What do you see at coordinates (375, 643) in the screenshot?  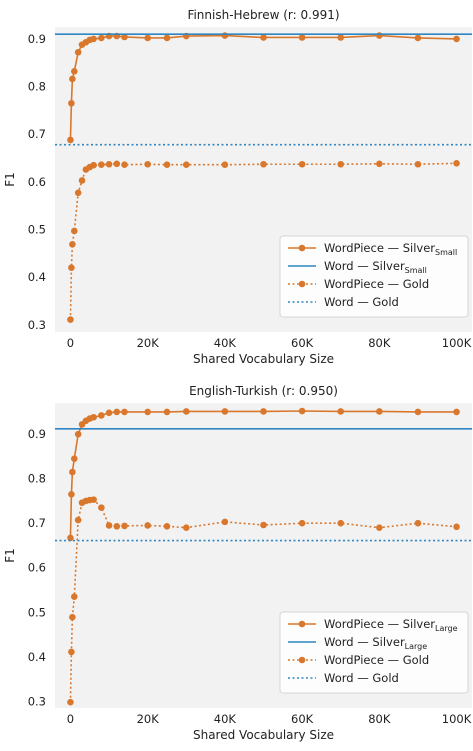 I see `legend-label: Word — SilverLarge` at bounding box center [375, 643].